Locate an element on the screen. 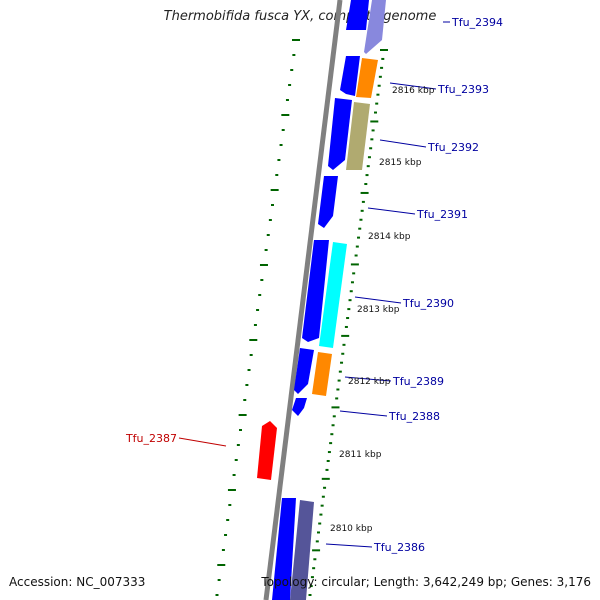 The image size is (600, 600). scale-label: 2812 kbp is located at coordinates (369, 382).